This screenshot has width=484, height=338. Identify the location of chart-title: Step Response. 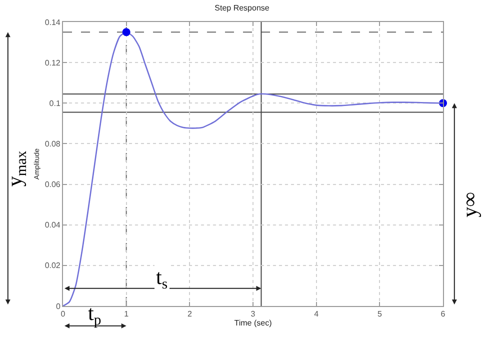
(242, 8).